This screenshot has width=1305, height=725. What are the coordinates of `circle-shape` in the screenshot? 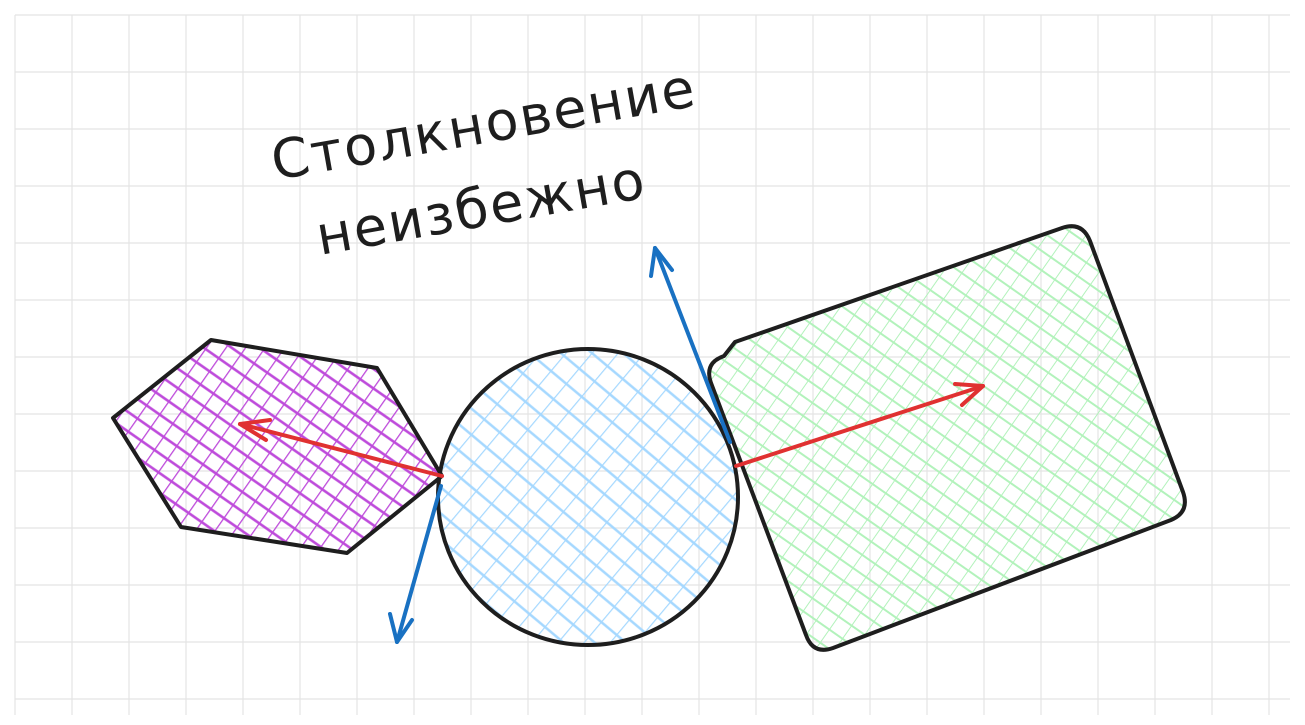 It's located at (588, 497).